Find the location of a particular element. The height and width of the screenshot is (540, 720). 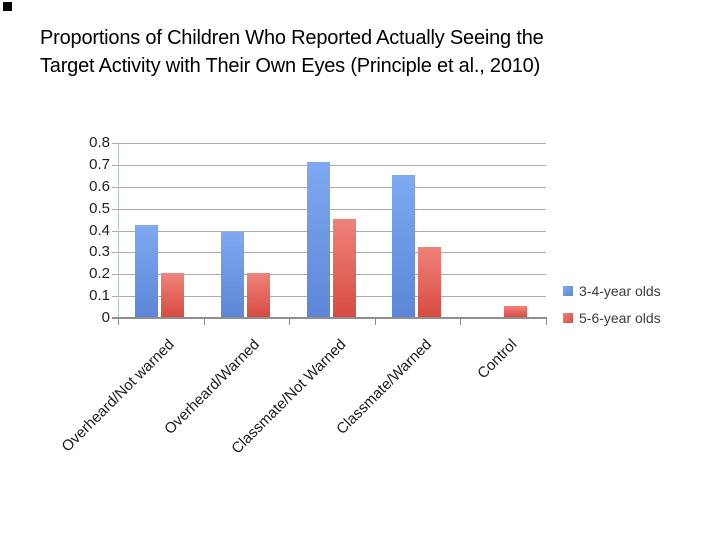

category-label: Overheard/Warned is located at coordinates (212, 387).